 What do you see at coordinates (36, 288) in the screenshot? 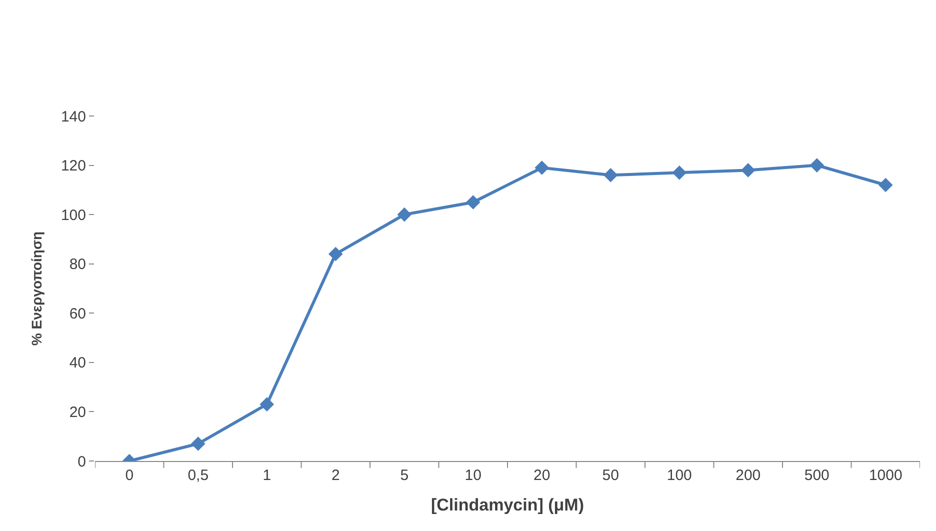
I see `y-axis-title: % Ενεργοποίηση` at bounding box center [36, 288].